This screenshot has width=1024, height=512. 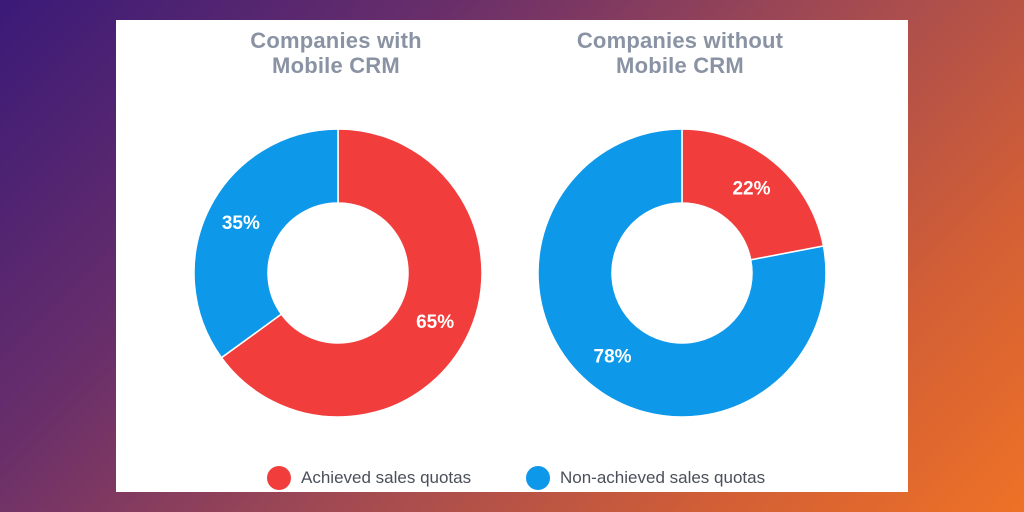 I want to click on legend-item-non-achieved: Non-achieved sales quotas, so click(x=645, y=478).